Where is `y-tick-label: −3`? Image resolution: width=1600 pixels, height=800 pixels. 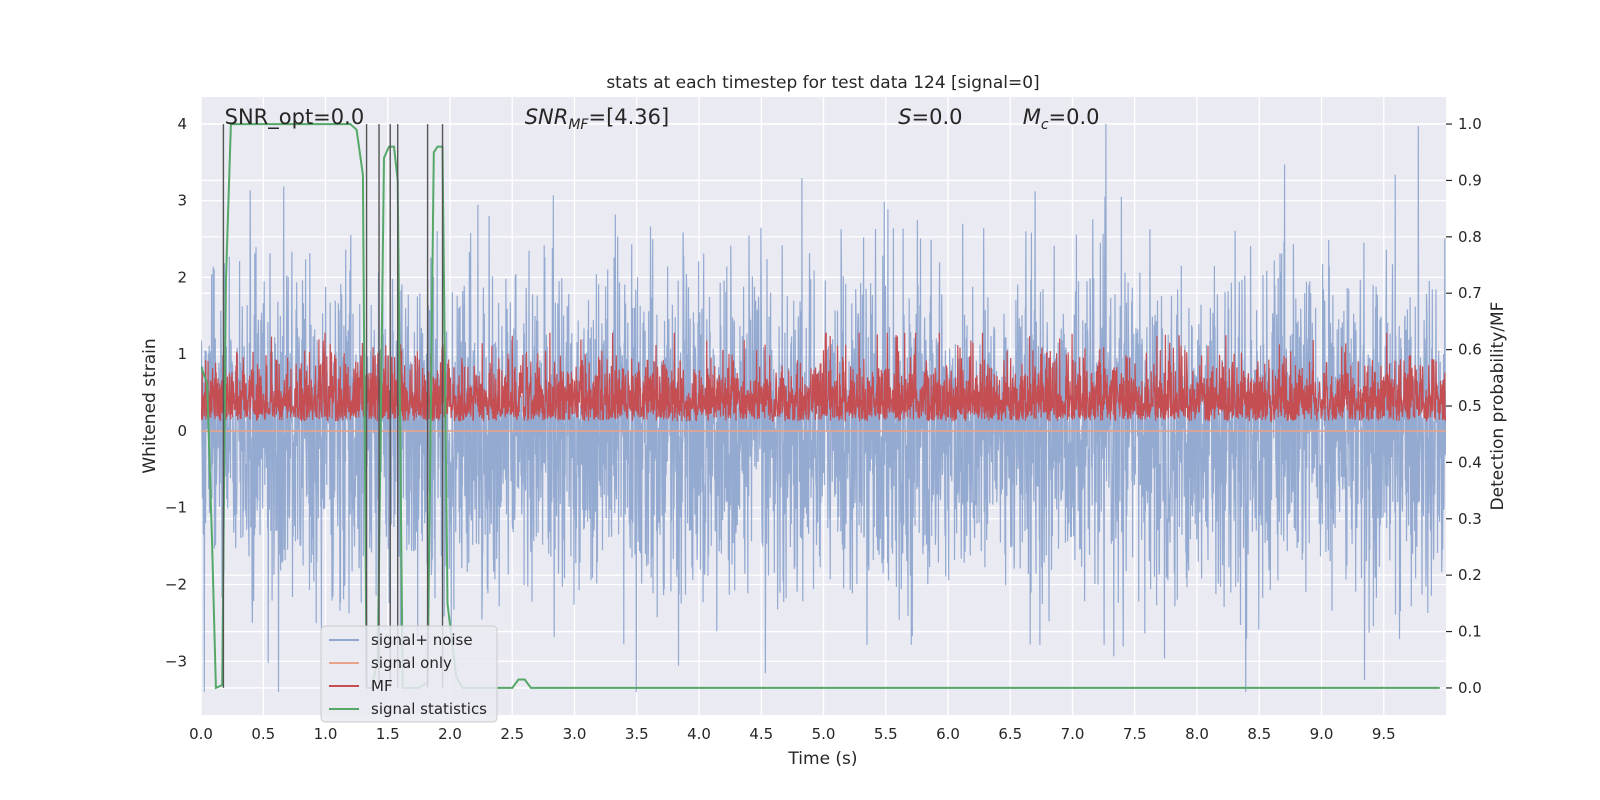
y-tick-label: −3 is located at coordinates (176, 661).